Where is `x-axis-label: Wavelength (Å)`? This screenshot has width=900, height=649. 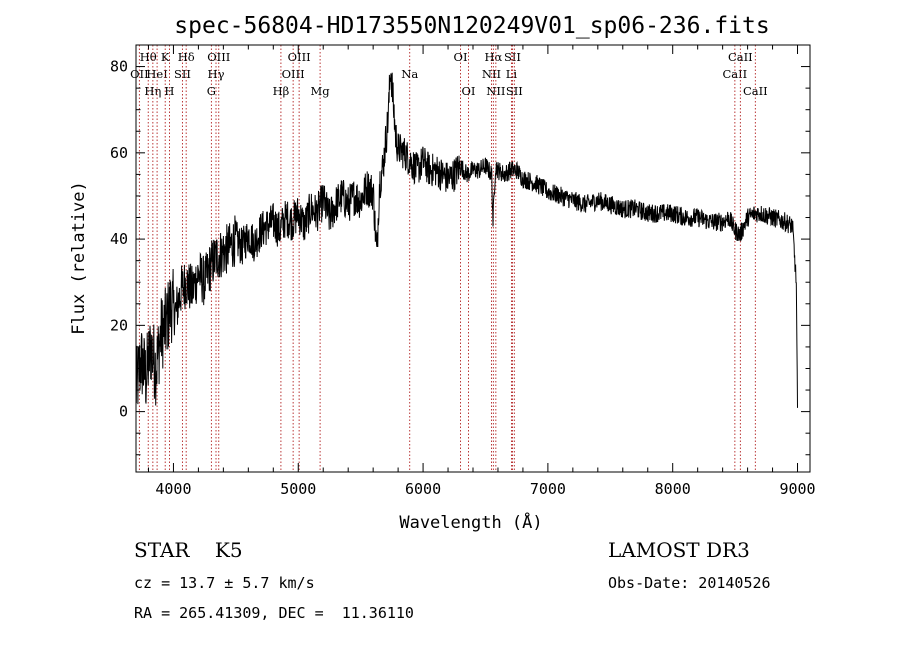 x-axis-label: Wavelength (Å) is located at coordinates (470, 522).